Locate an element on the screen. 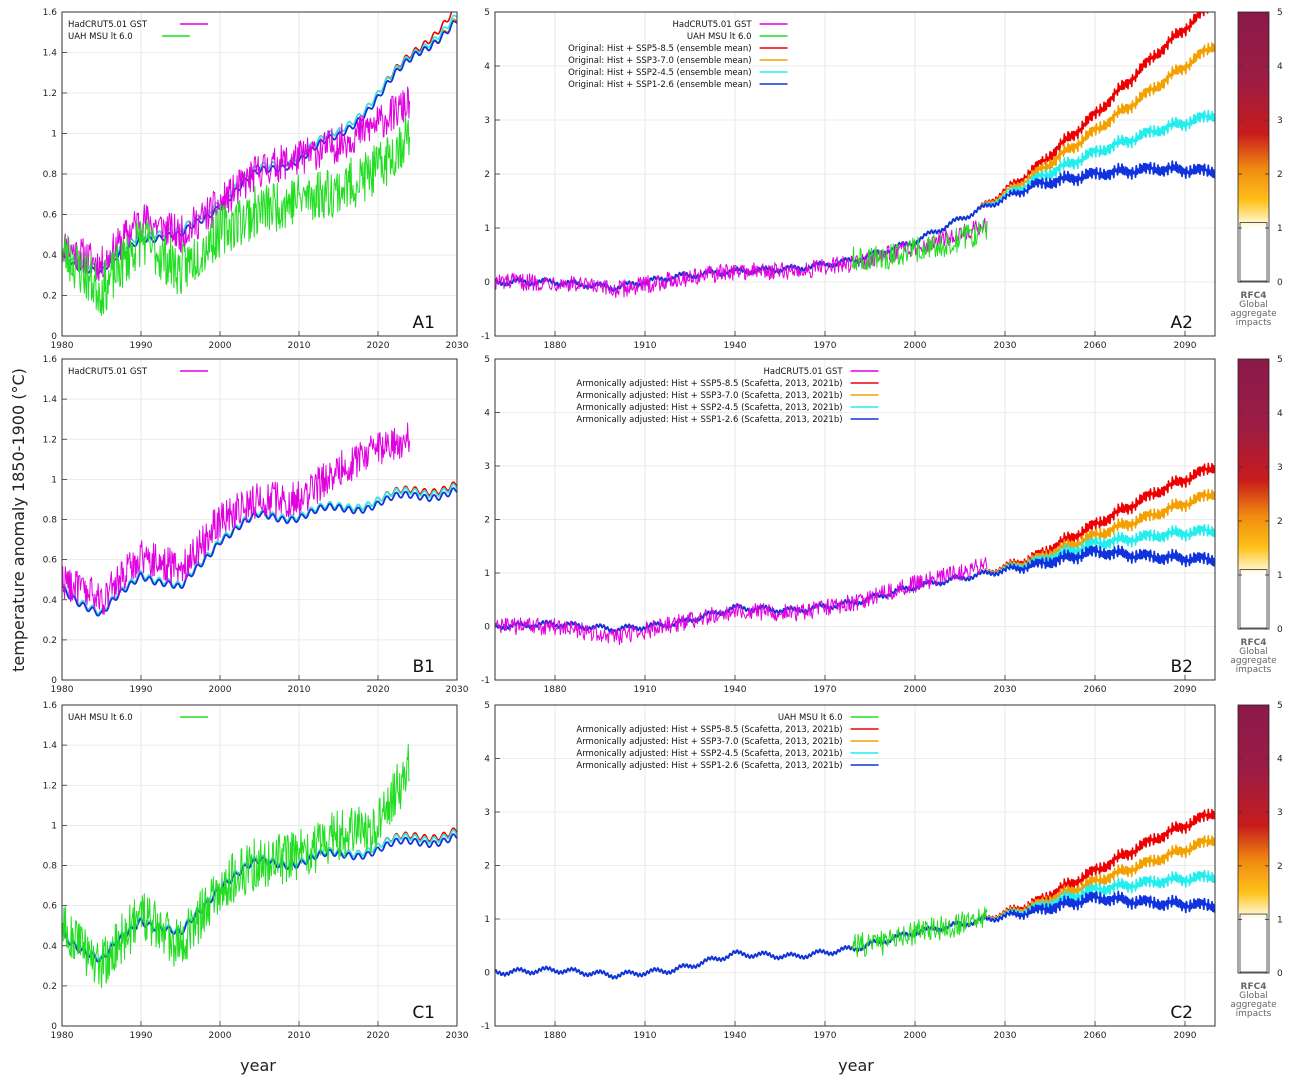 This screenshot has height=1077, width=1291. series-line-uah is located at coordinates (919, 245).